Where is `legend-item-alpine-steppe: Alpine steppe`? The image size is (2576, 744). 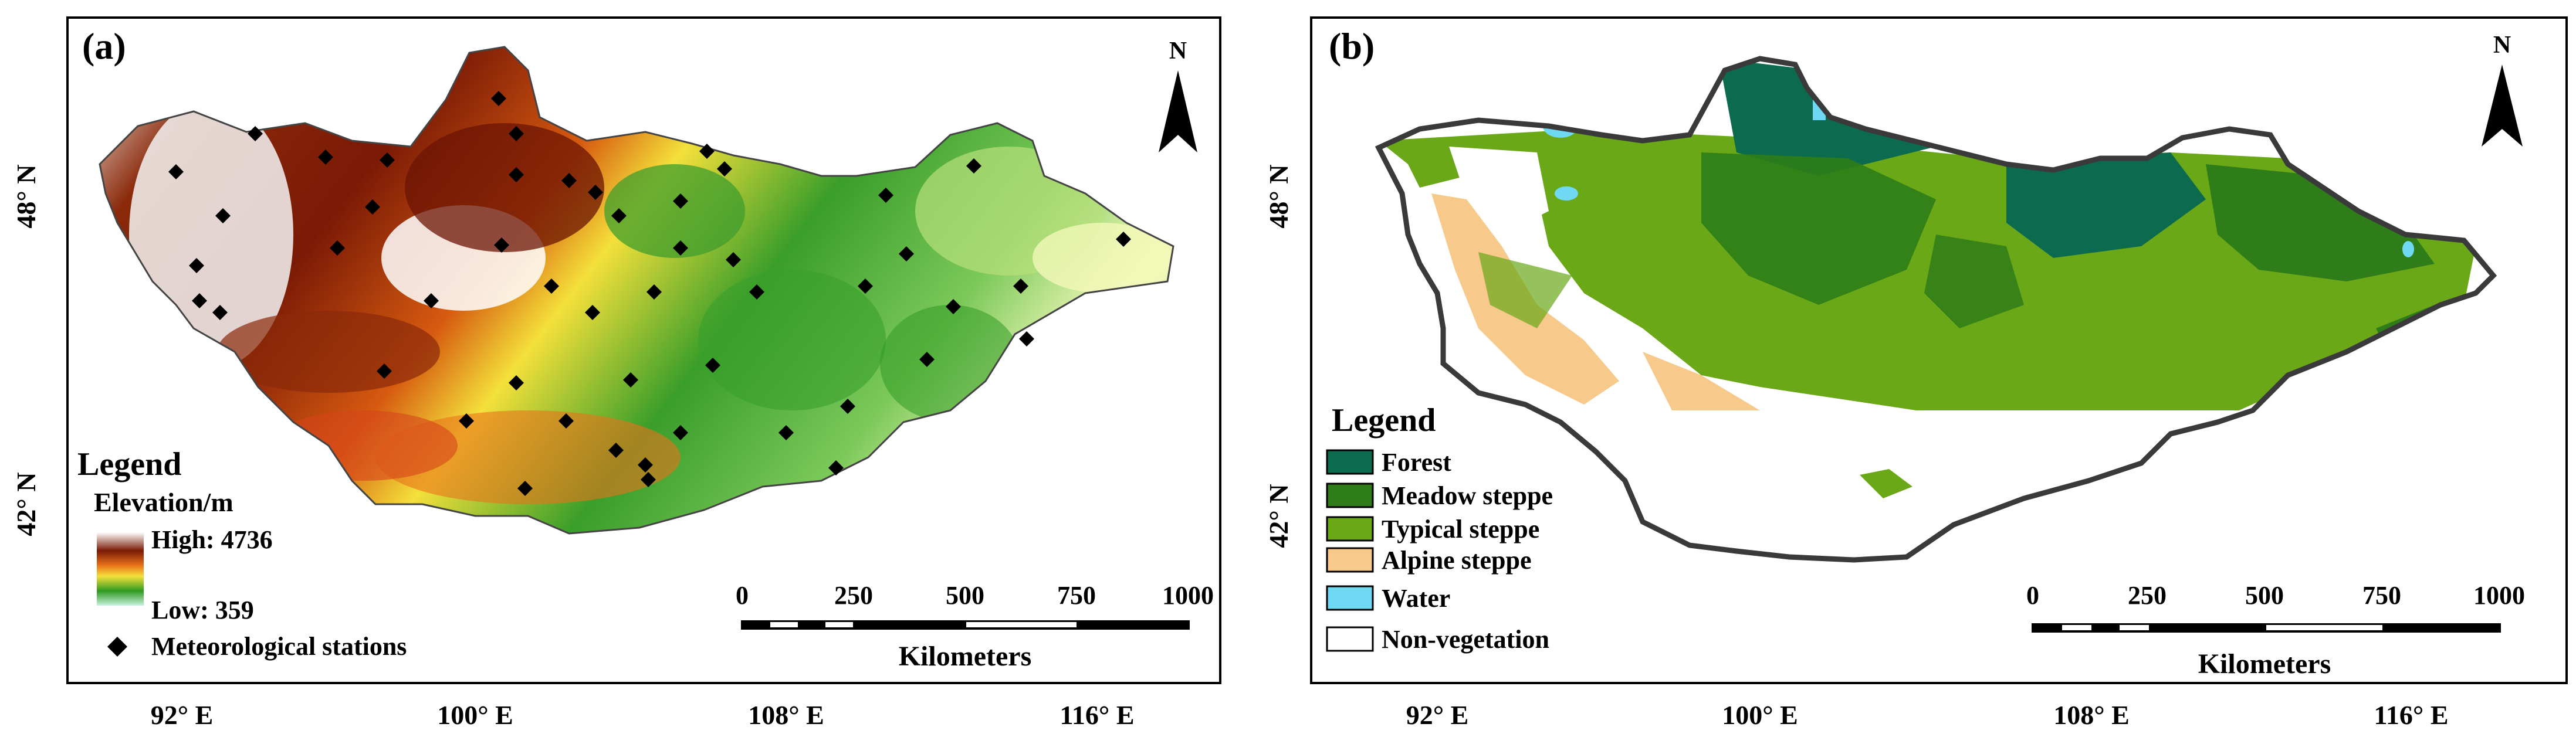 legend-item-alpine-steppe: Alpine steppe is located at coordinates (1428, 560).